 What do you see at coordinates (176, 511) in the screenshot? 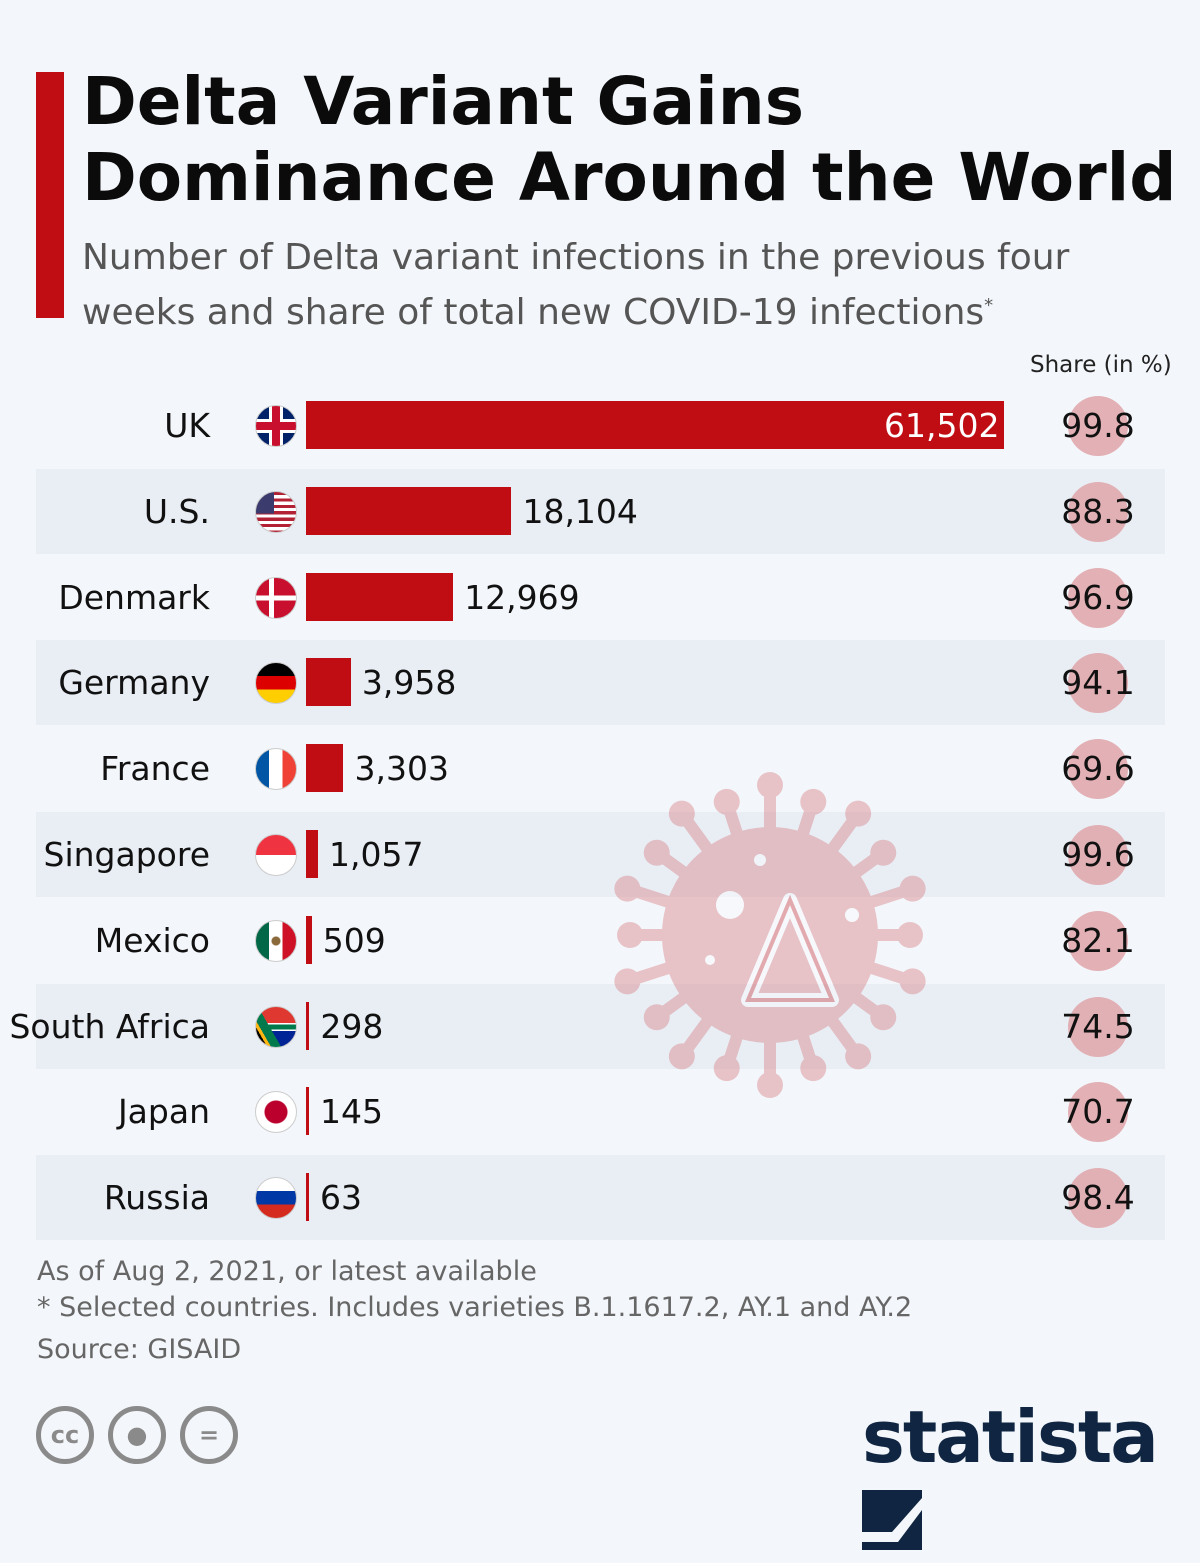
I see `country-label: U.S.` at bounding box center [176, 511].